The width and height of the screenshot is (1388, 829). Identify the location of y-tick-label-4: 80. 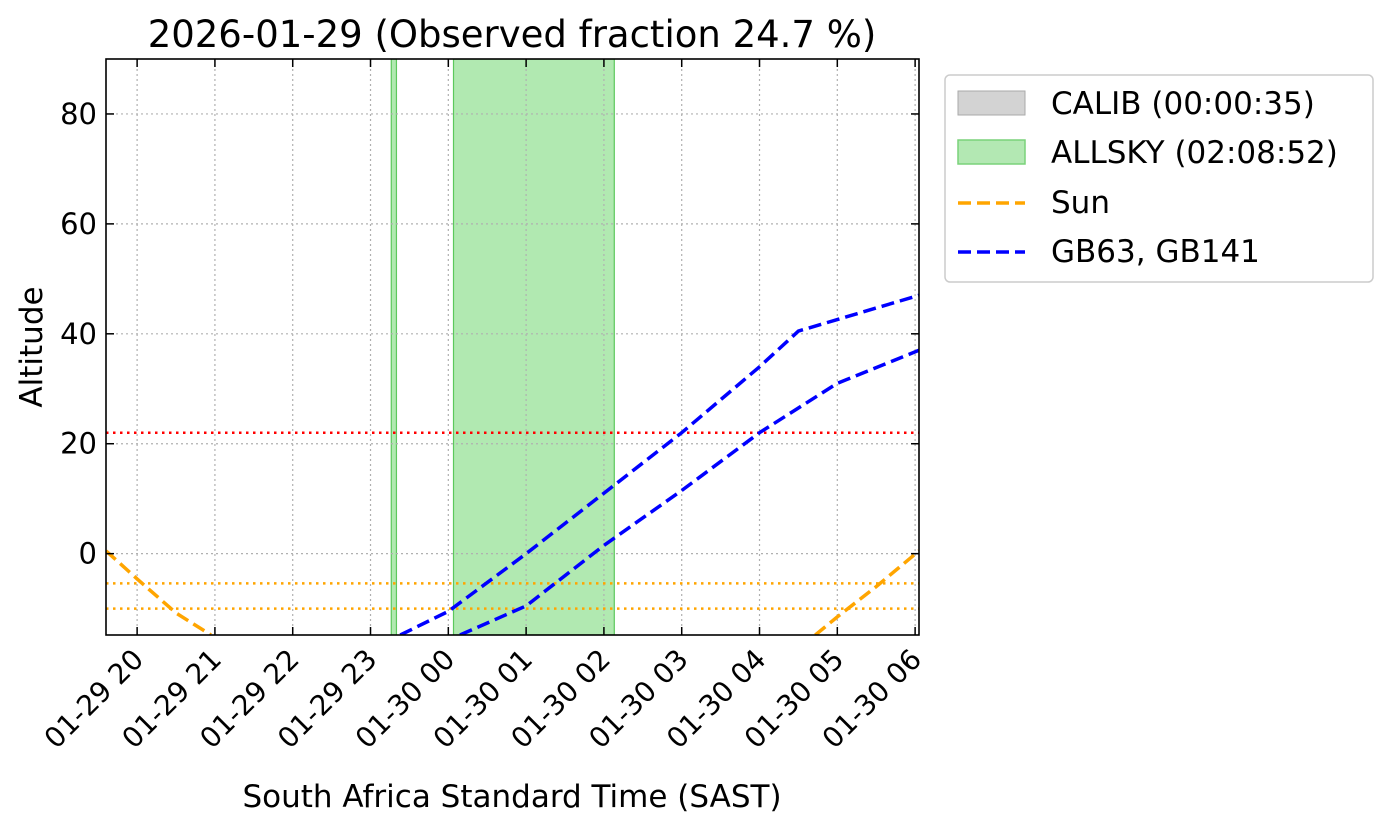
(78, 114).